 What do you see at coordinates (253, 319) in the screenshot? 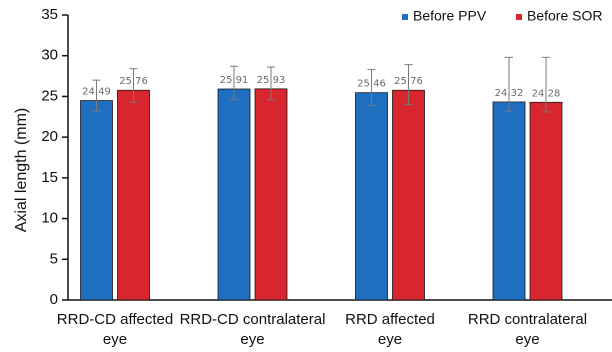
I see `category-label-line: RRD-CD contralateral` at bounding box center [253, 319].